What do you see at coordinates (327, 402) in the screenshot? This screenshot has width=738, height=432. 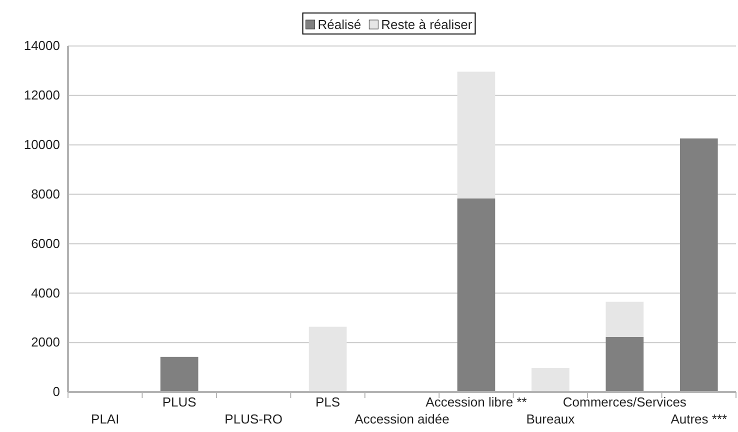 I see `x-tick-label: PLS` at bounding box center [327, 402].